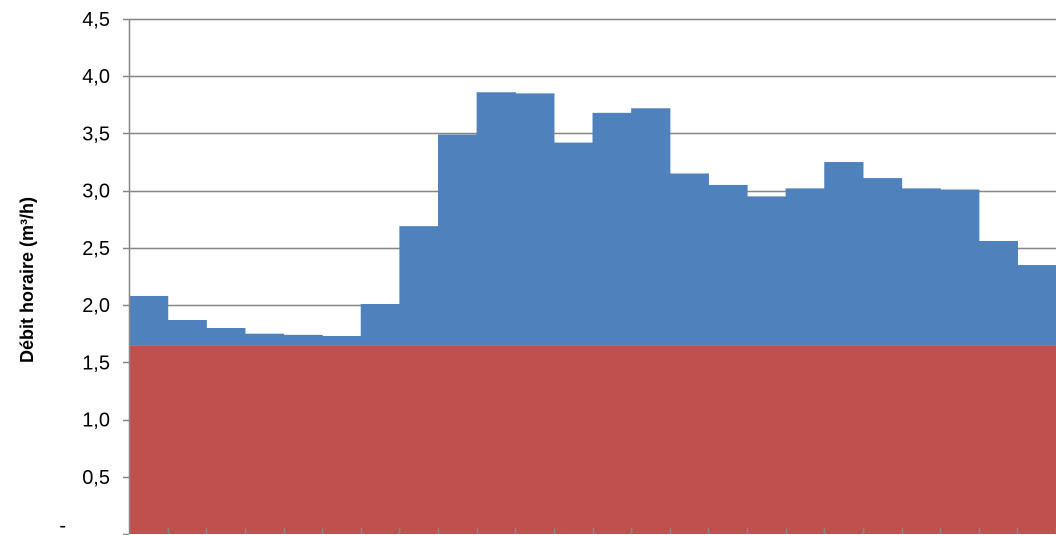 This screenshot has height=535, width=1056. Describe the element at coordinates (96, 134) in the screenshot. I see `y-tick-label: 3,5` at that location.